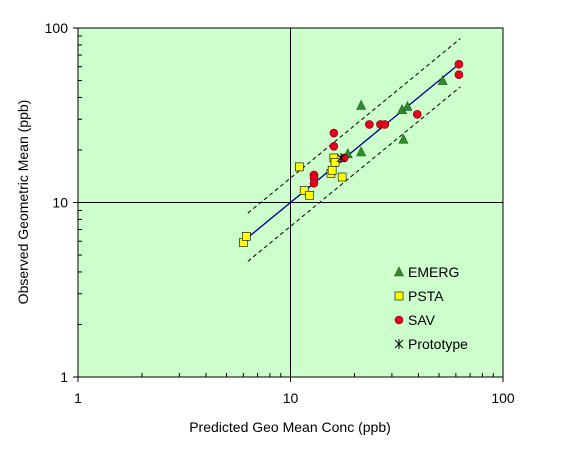  What do you see at coordinates (23, 202) in the screenshot?
I see `y-axis-title: Observed Geometric Mean (ppb)` at bounding box center [23, 202].